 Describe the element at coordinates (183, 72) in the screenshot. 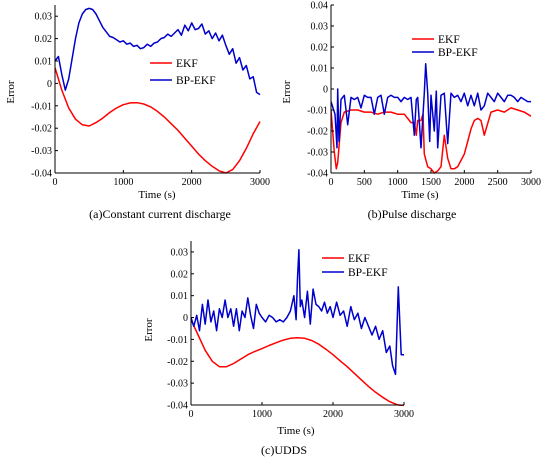

I see `chart-a-legend: EKF BP-EKF` at that location.